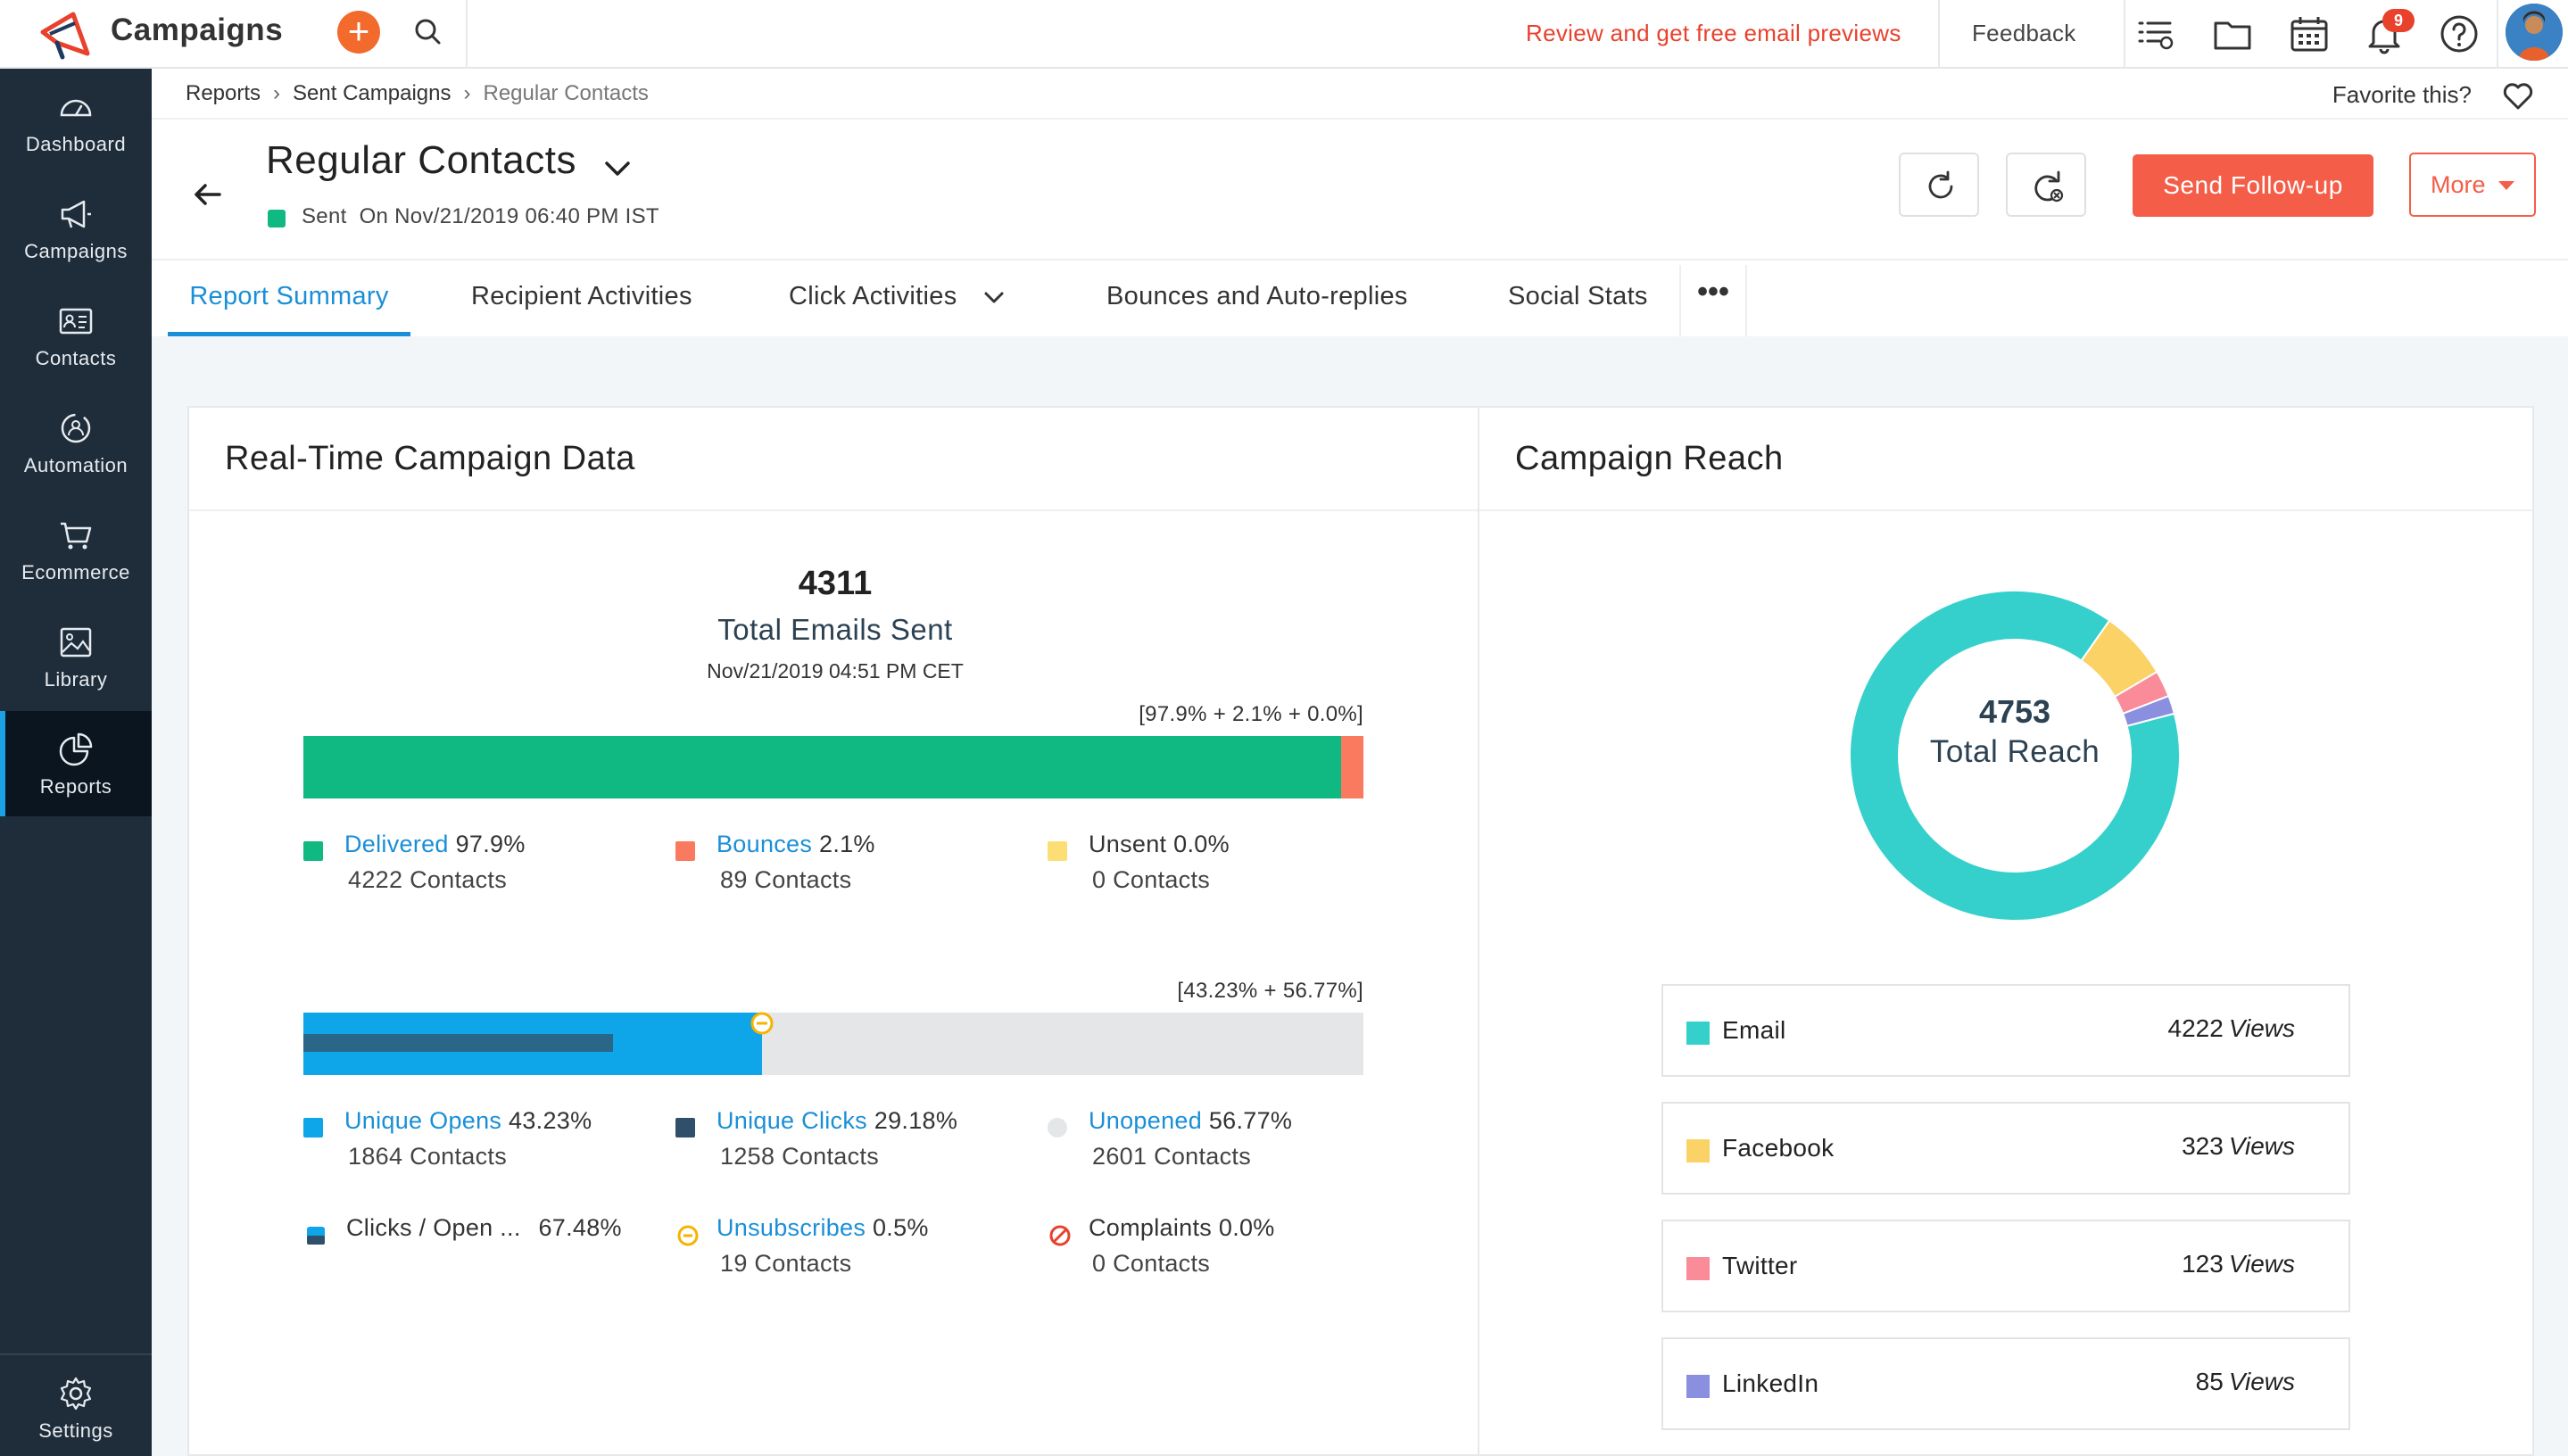  What do you see at coordinates (1649, 458) in the screenshot?
I see `panel-title: Campaign Reach` at bounding box center [1649, 458].